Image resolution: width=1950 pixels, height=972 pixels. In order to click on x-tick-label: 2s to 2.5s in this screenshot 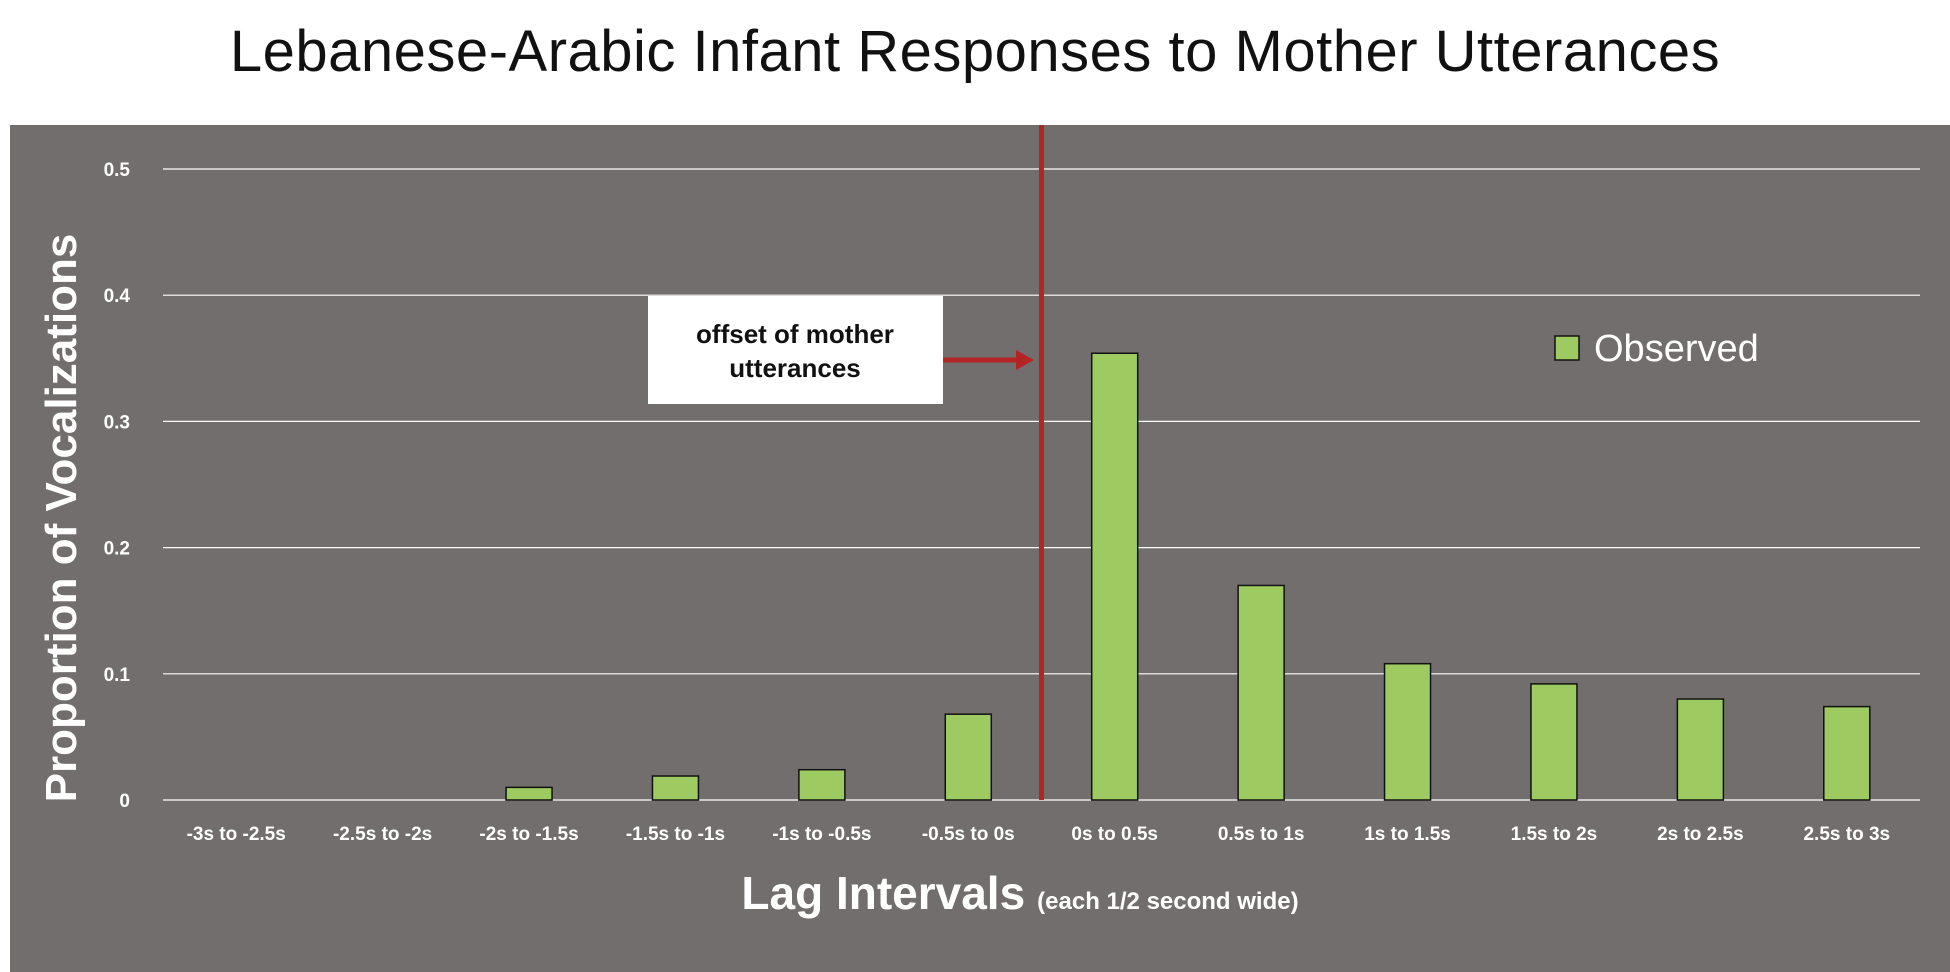, I will do `click(1700, 834)`.